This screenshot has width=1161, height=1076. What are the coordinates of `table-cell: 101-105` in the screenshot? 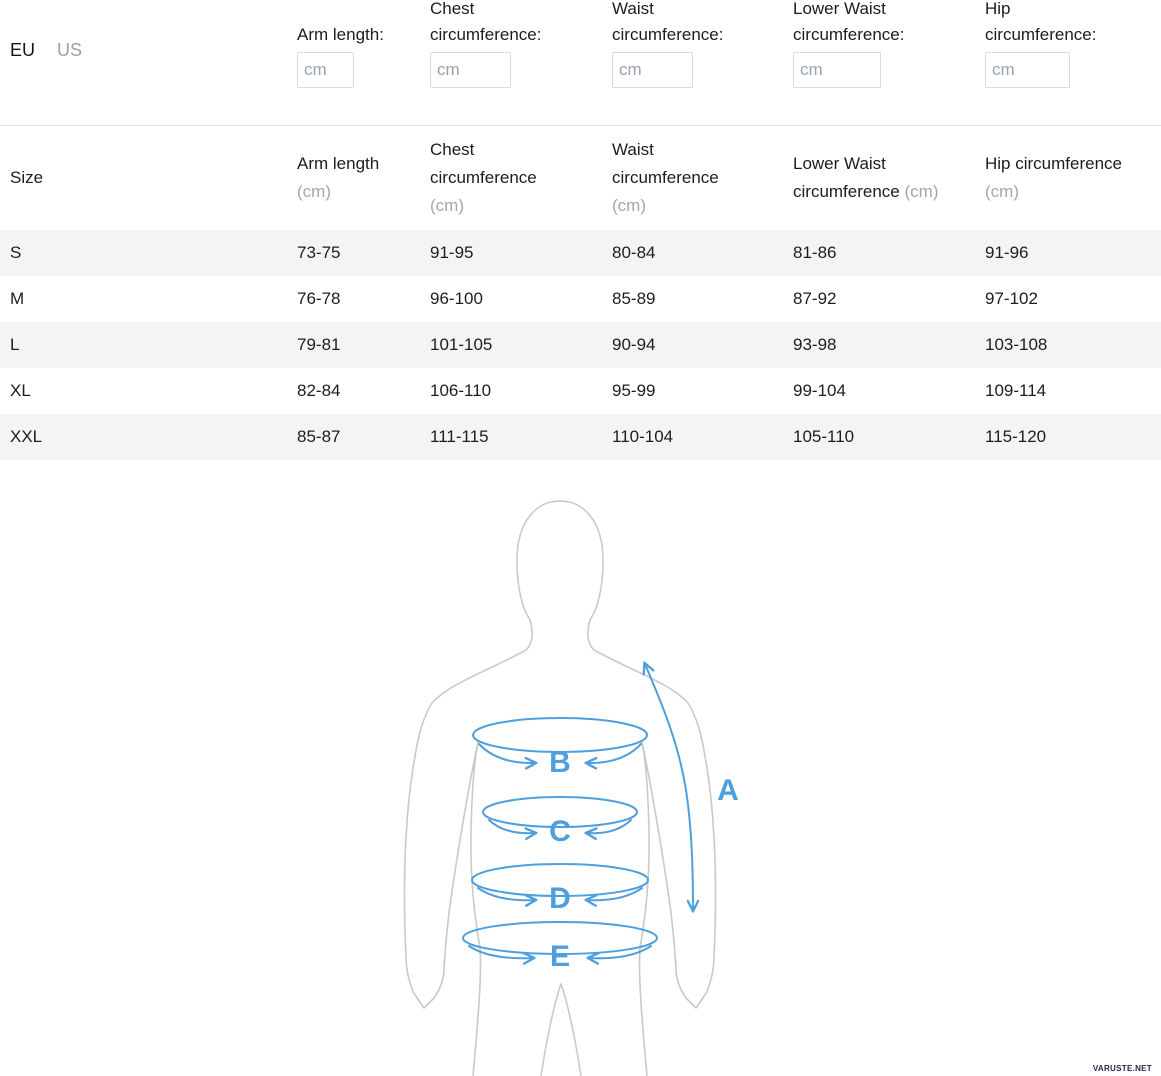 It's located at (461, 344).